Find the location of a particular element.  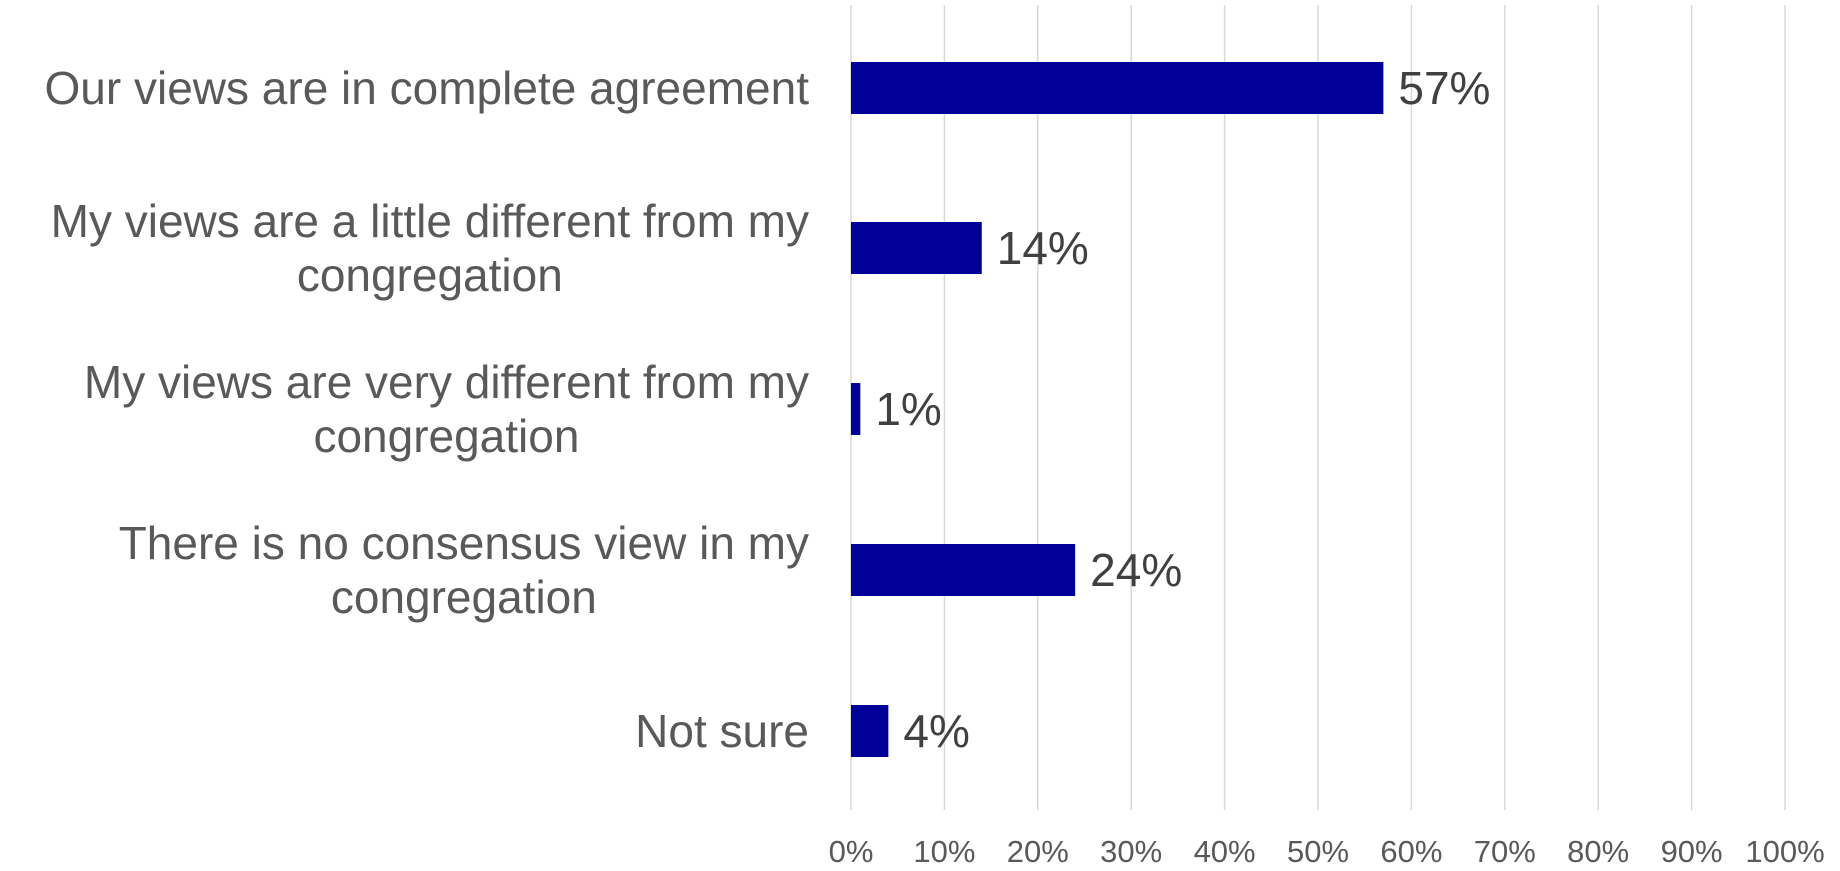

x-tick-label: 40% is located at coordinates (1225, 850).